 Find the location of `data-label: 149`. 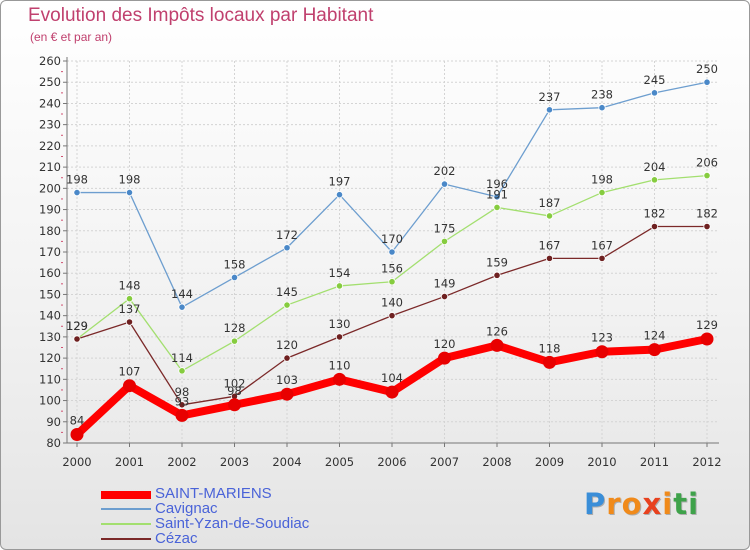

data-label: 149 is located at coordinates (445, 284).